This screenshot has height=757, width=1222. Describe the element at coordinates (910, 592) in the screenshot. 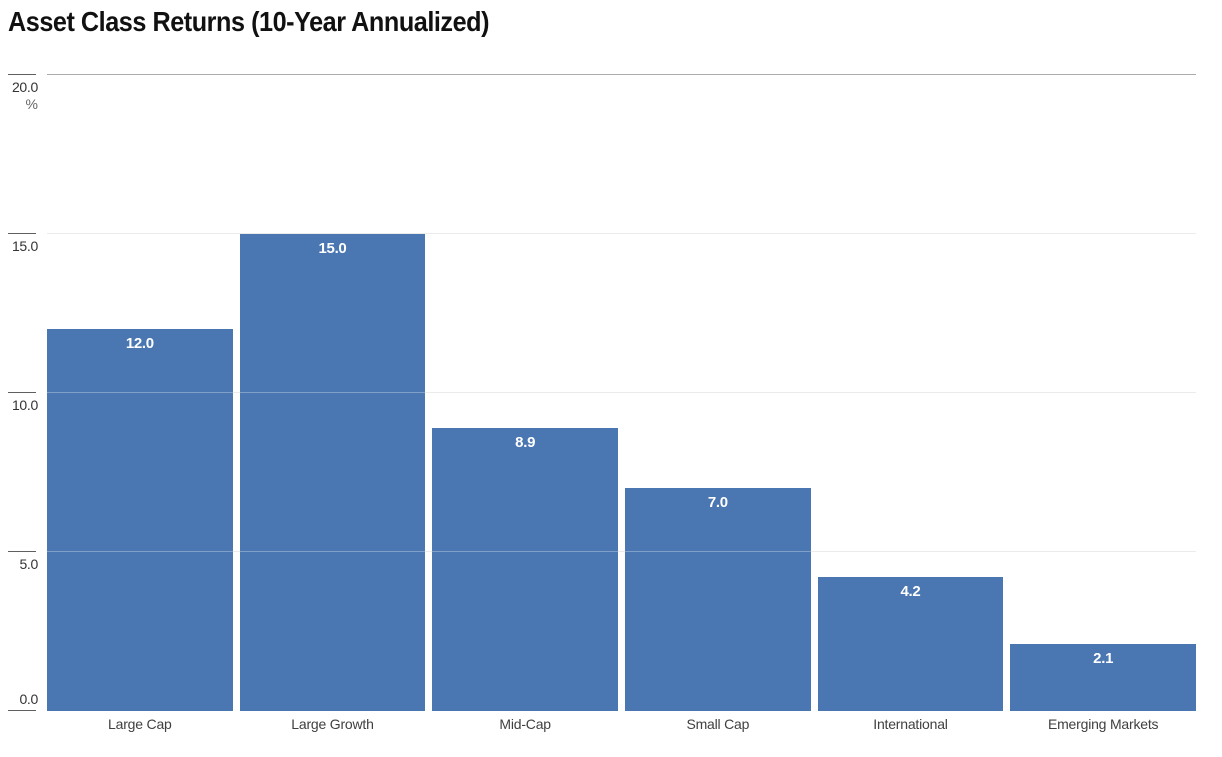

I see `bar-value-label-international: 4.2` at that location.